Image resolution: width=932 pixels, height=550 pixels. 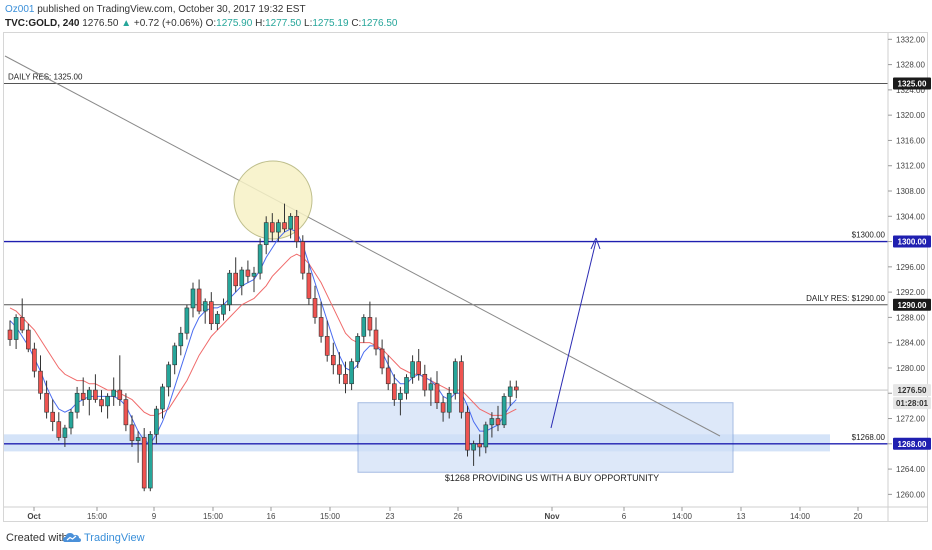 I want to click on time-tick-label: 26, so click(x=458, y=516).